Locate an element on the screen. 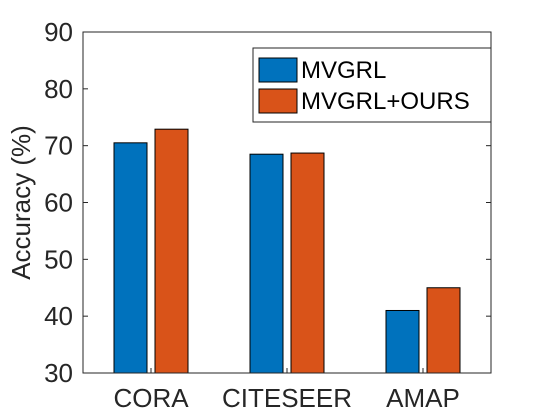 Image resolution: width=560 pixels, height=420 pixels. x-tick-label: CITESEER is located at coordinates (287, 398).